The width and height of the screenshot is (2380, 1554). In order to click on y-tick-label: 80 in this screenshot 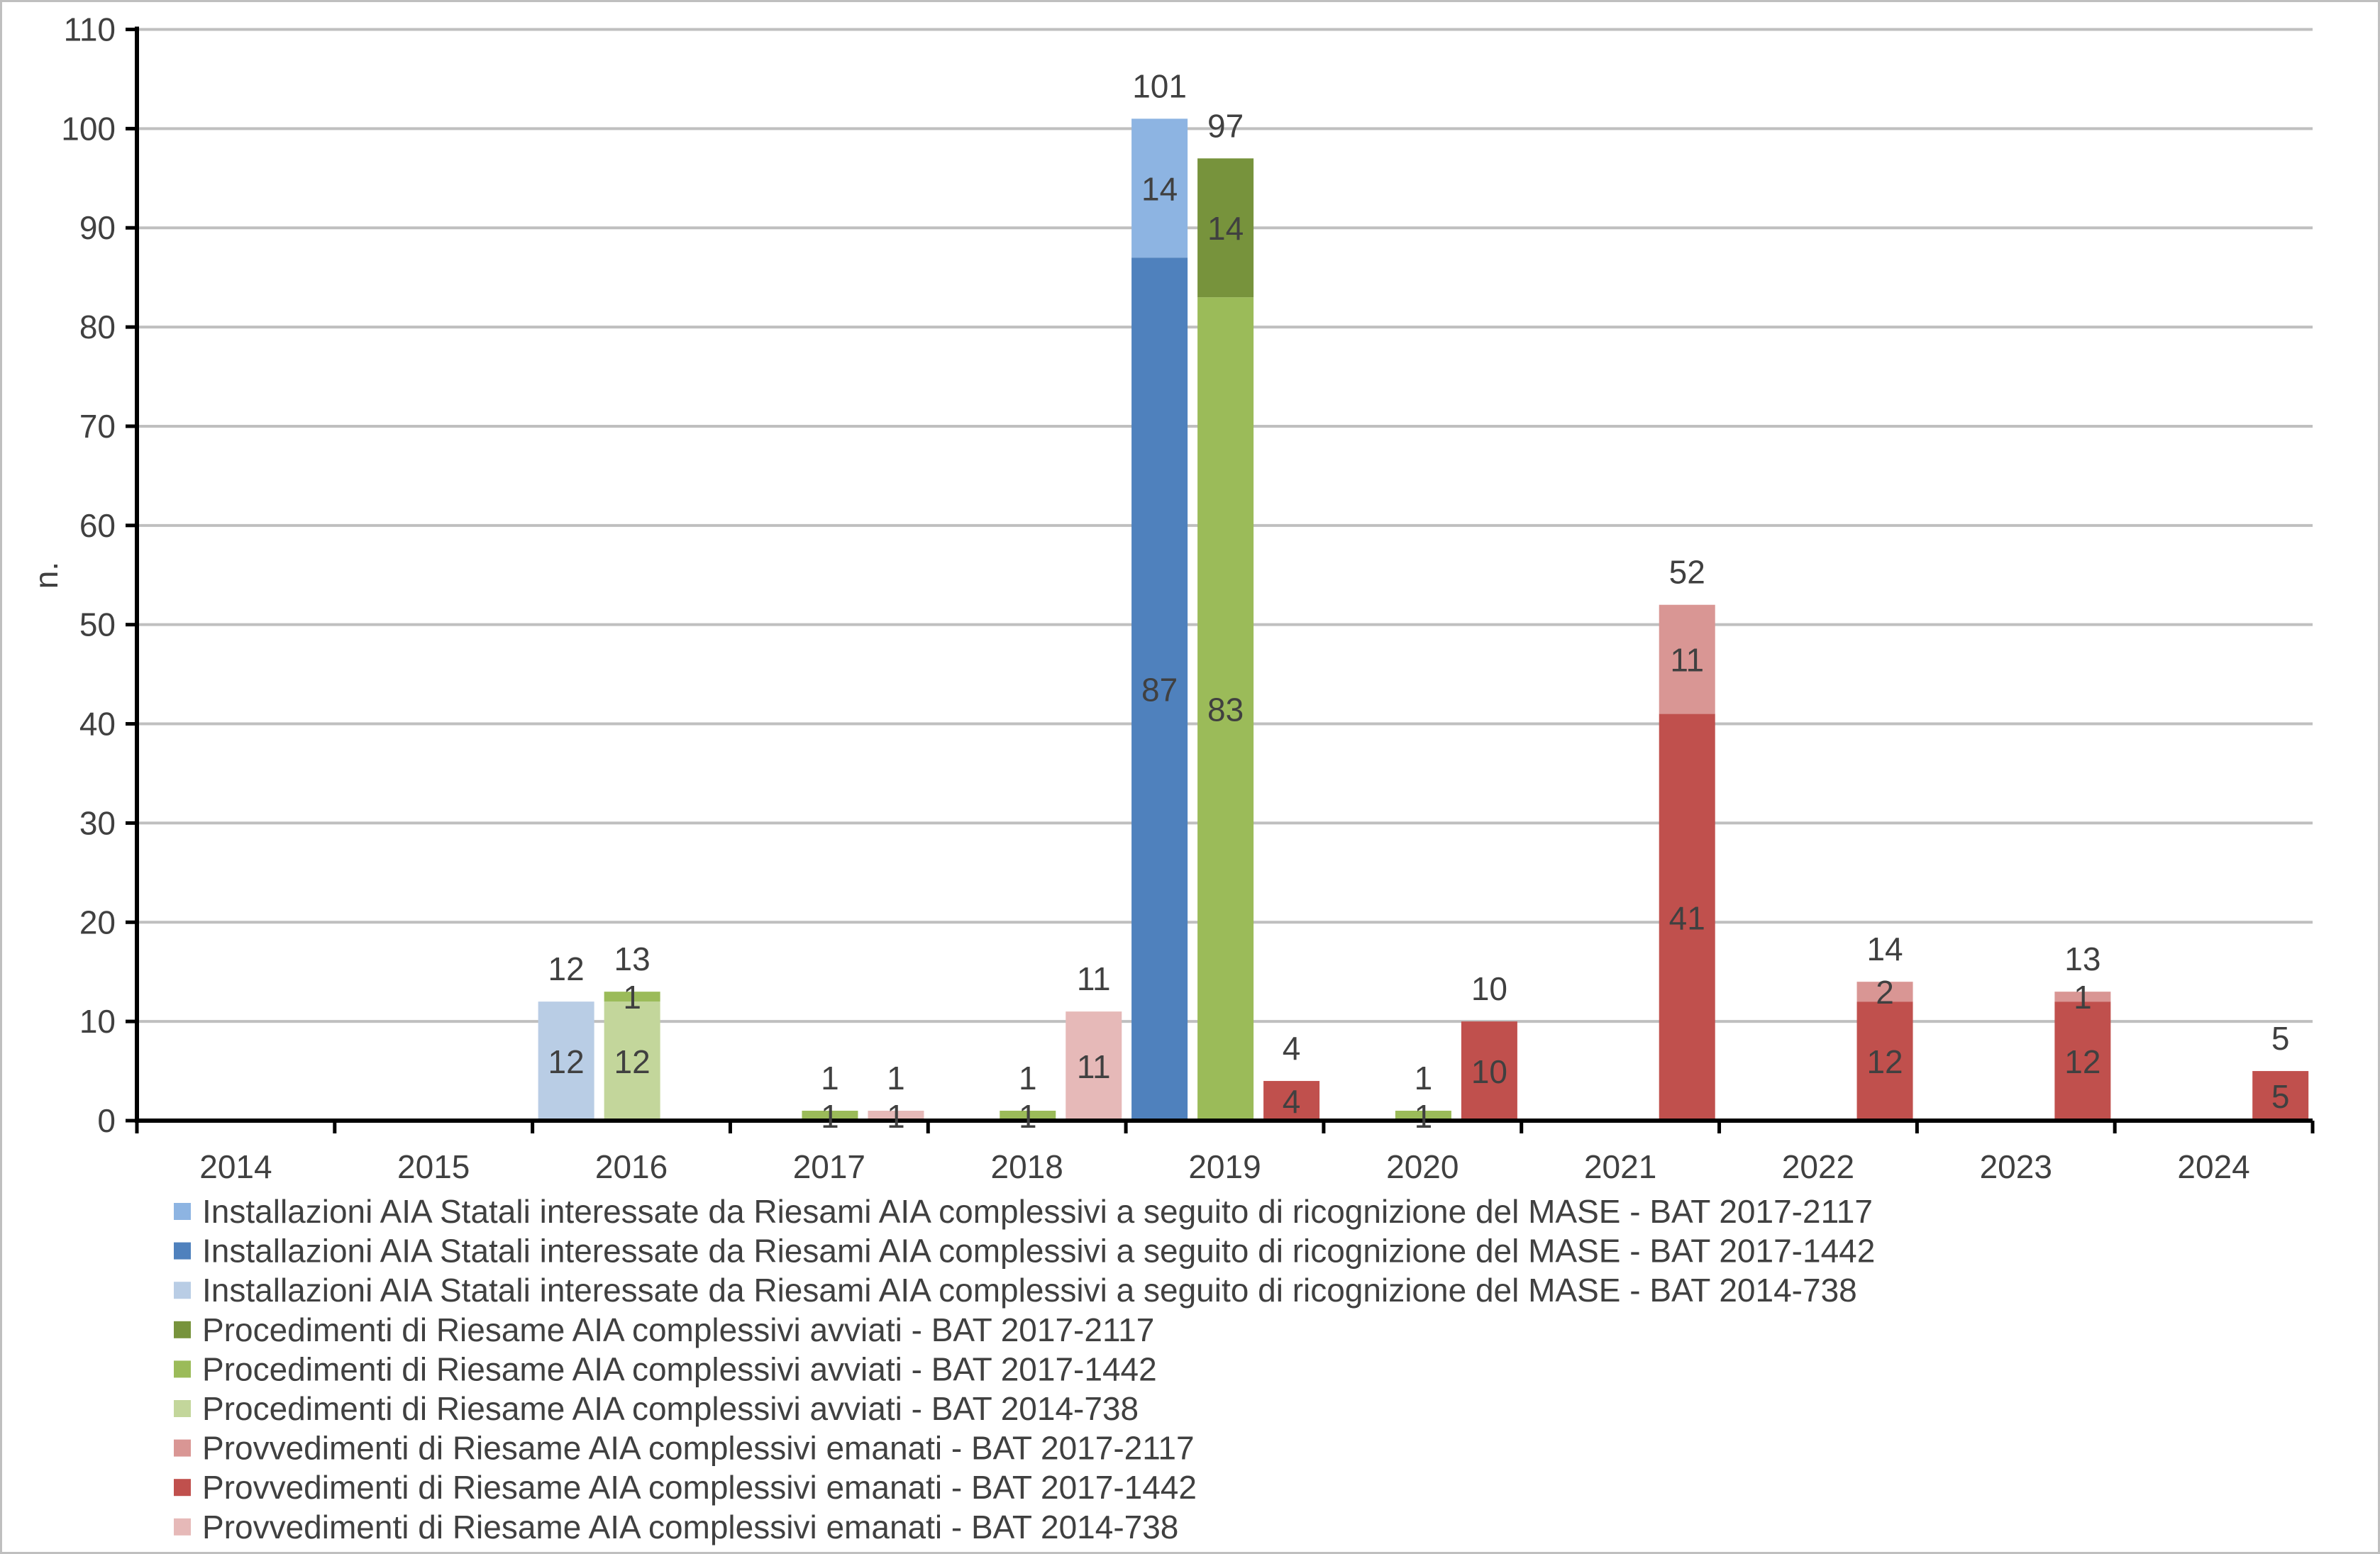, I will do `click(97, 327)`.